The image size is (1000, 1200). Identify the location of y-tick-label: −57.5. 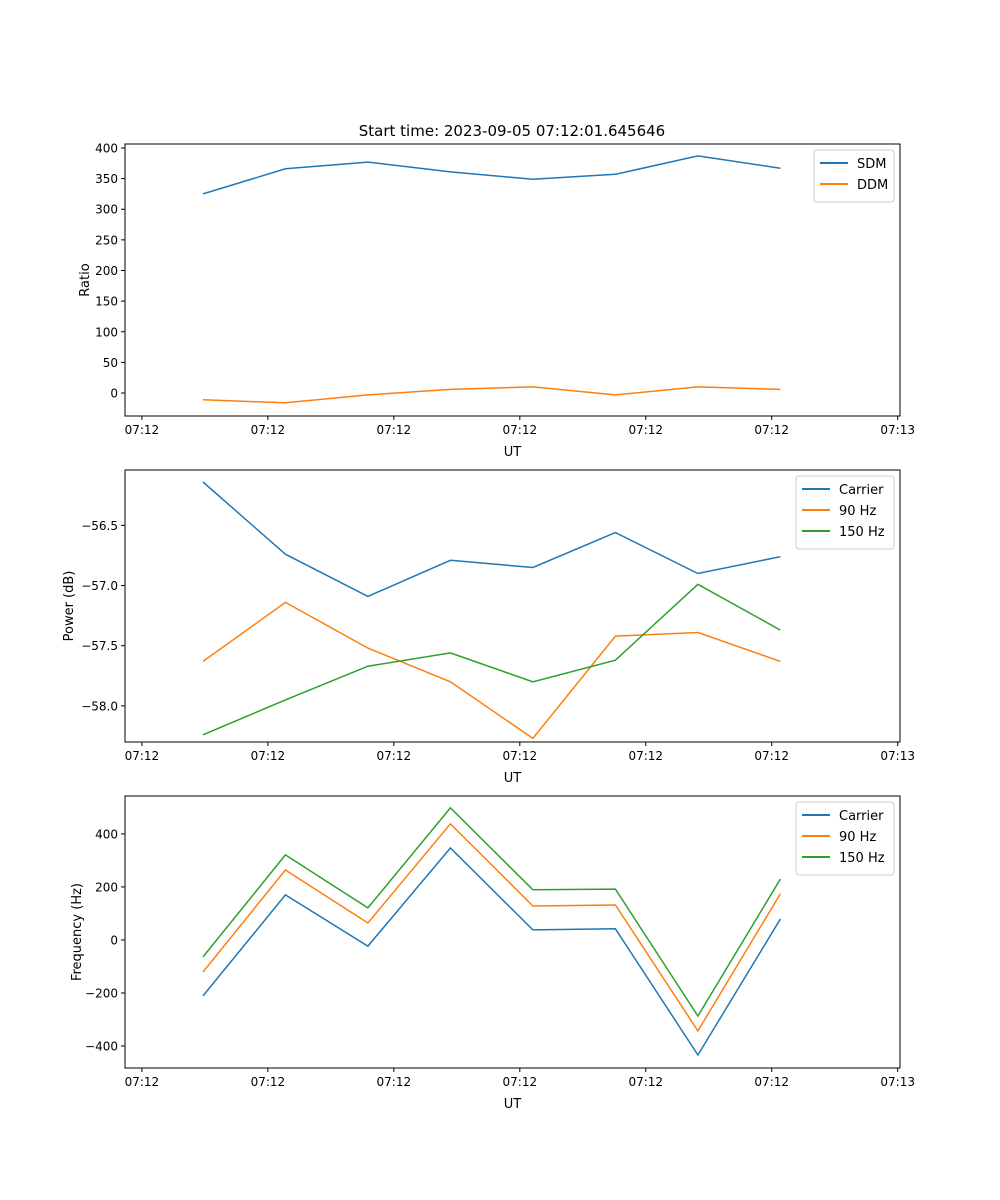
(99, 646).